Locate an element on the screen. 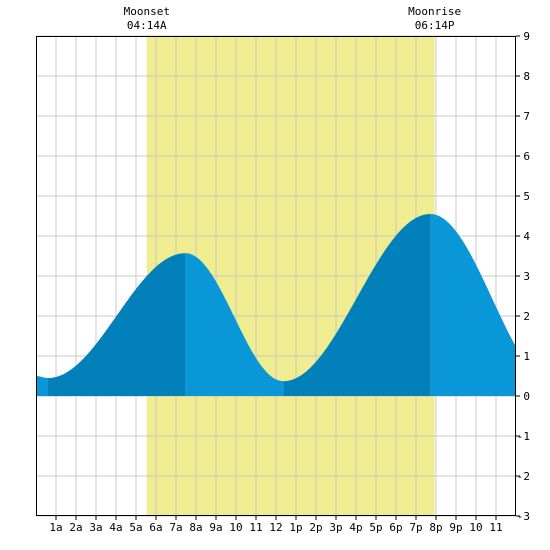 This screenshot has width=550, height=550. y-axis-ticks: -3 -2 -1 0 1 2 3 4 5 6 7 8 9 is located at coordinates (523, 276).